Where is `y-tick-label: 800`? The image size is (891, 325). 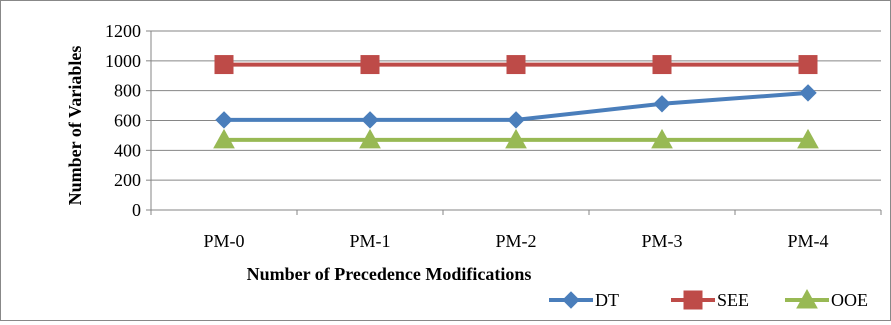 y-tick-label: 800 is located at coordinates (127, 91).